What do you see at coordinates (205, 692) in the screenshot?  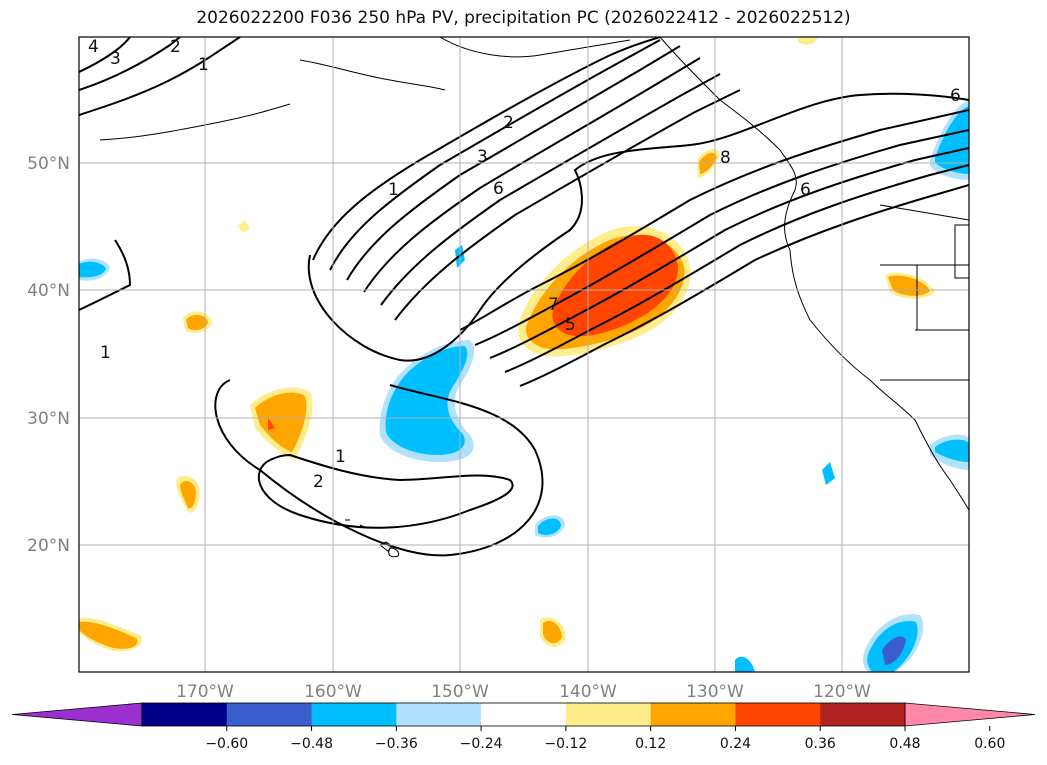 I see `lon-label: 170°W` at bounding box center [205, 692].